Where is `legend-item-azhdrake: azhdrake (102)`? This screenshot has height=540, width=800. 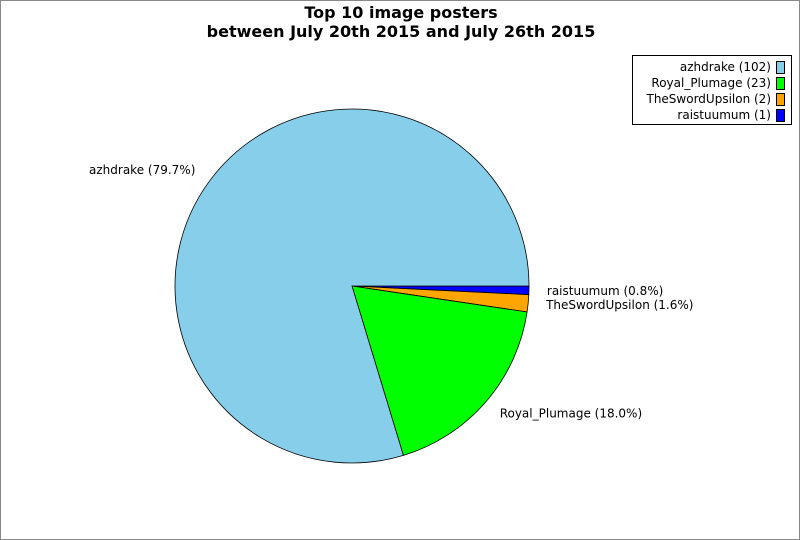
legend-item-azhdrake: azhdrake (102) is located at coordinates (732, 67).